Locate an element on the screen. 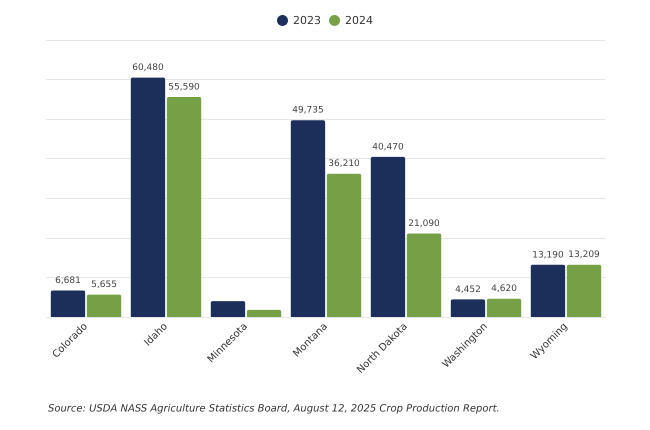 The height and width of the screenshot is (430, 650). data-label: 40,470 is located at coordinates (388, 147).